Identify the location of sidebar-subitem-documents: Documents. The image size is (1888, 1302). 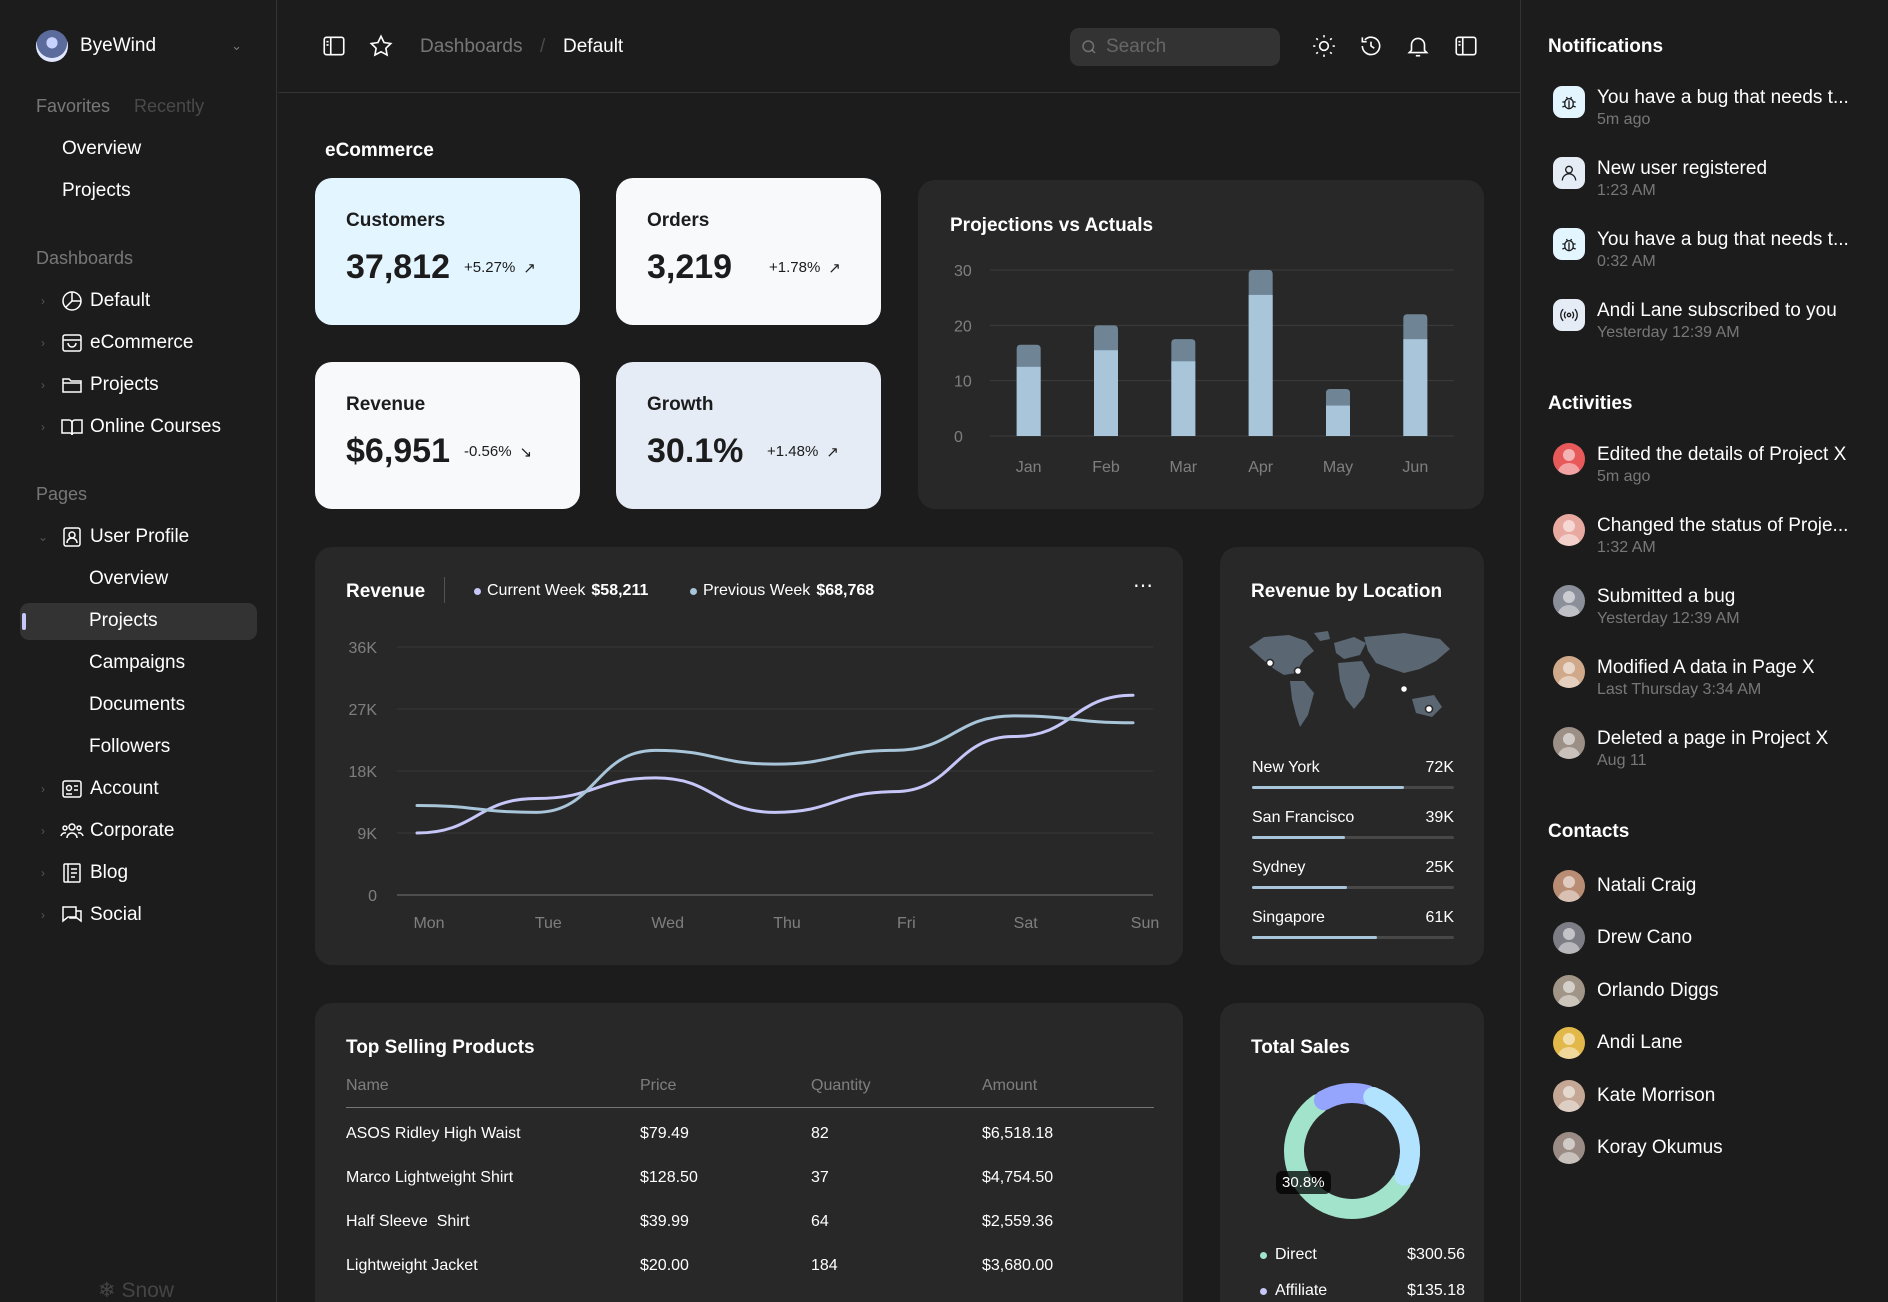
(137, 704).